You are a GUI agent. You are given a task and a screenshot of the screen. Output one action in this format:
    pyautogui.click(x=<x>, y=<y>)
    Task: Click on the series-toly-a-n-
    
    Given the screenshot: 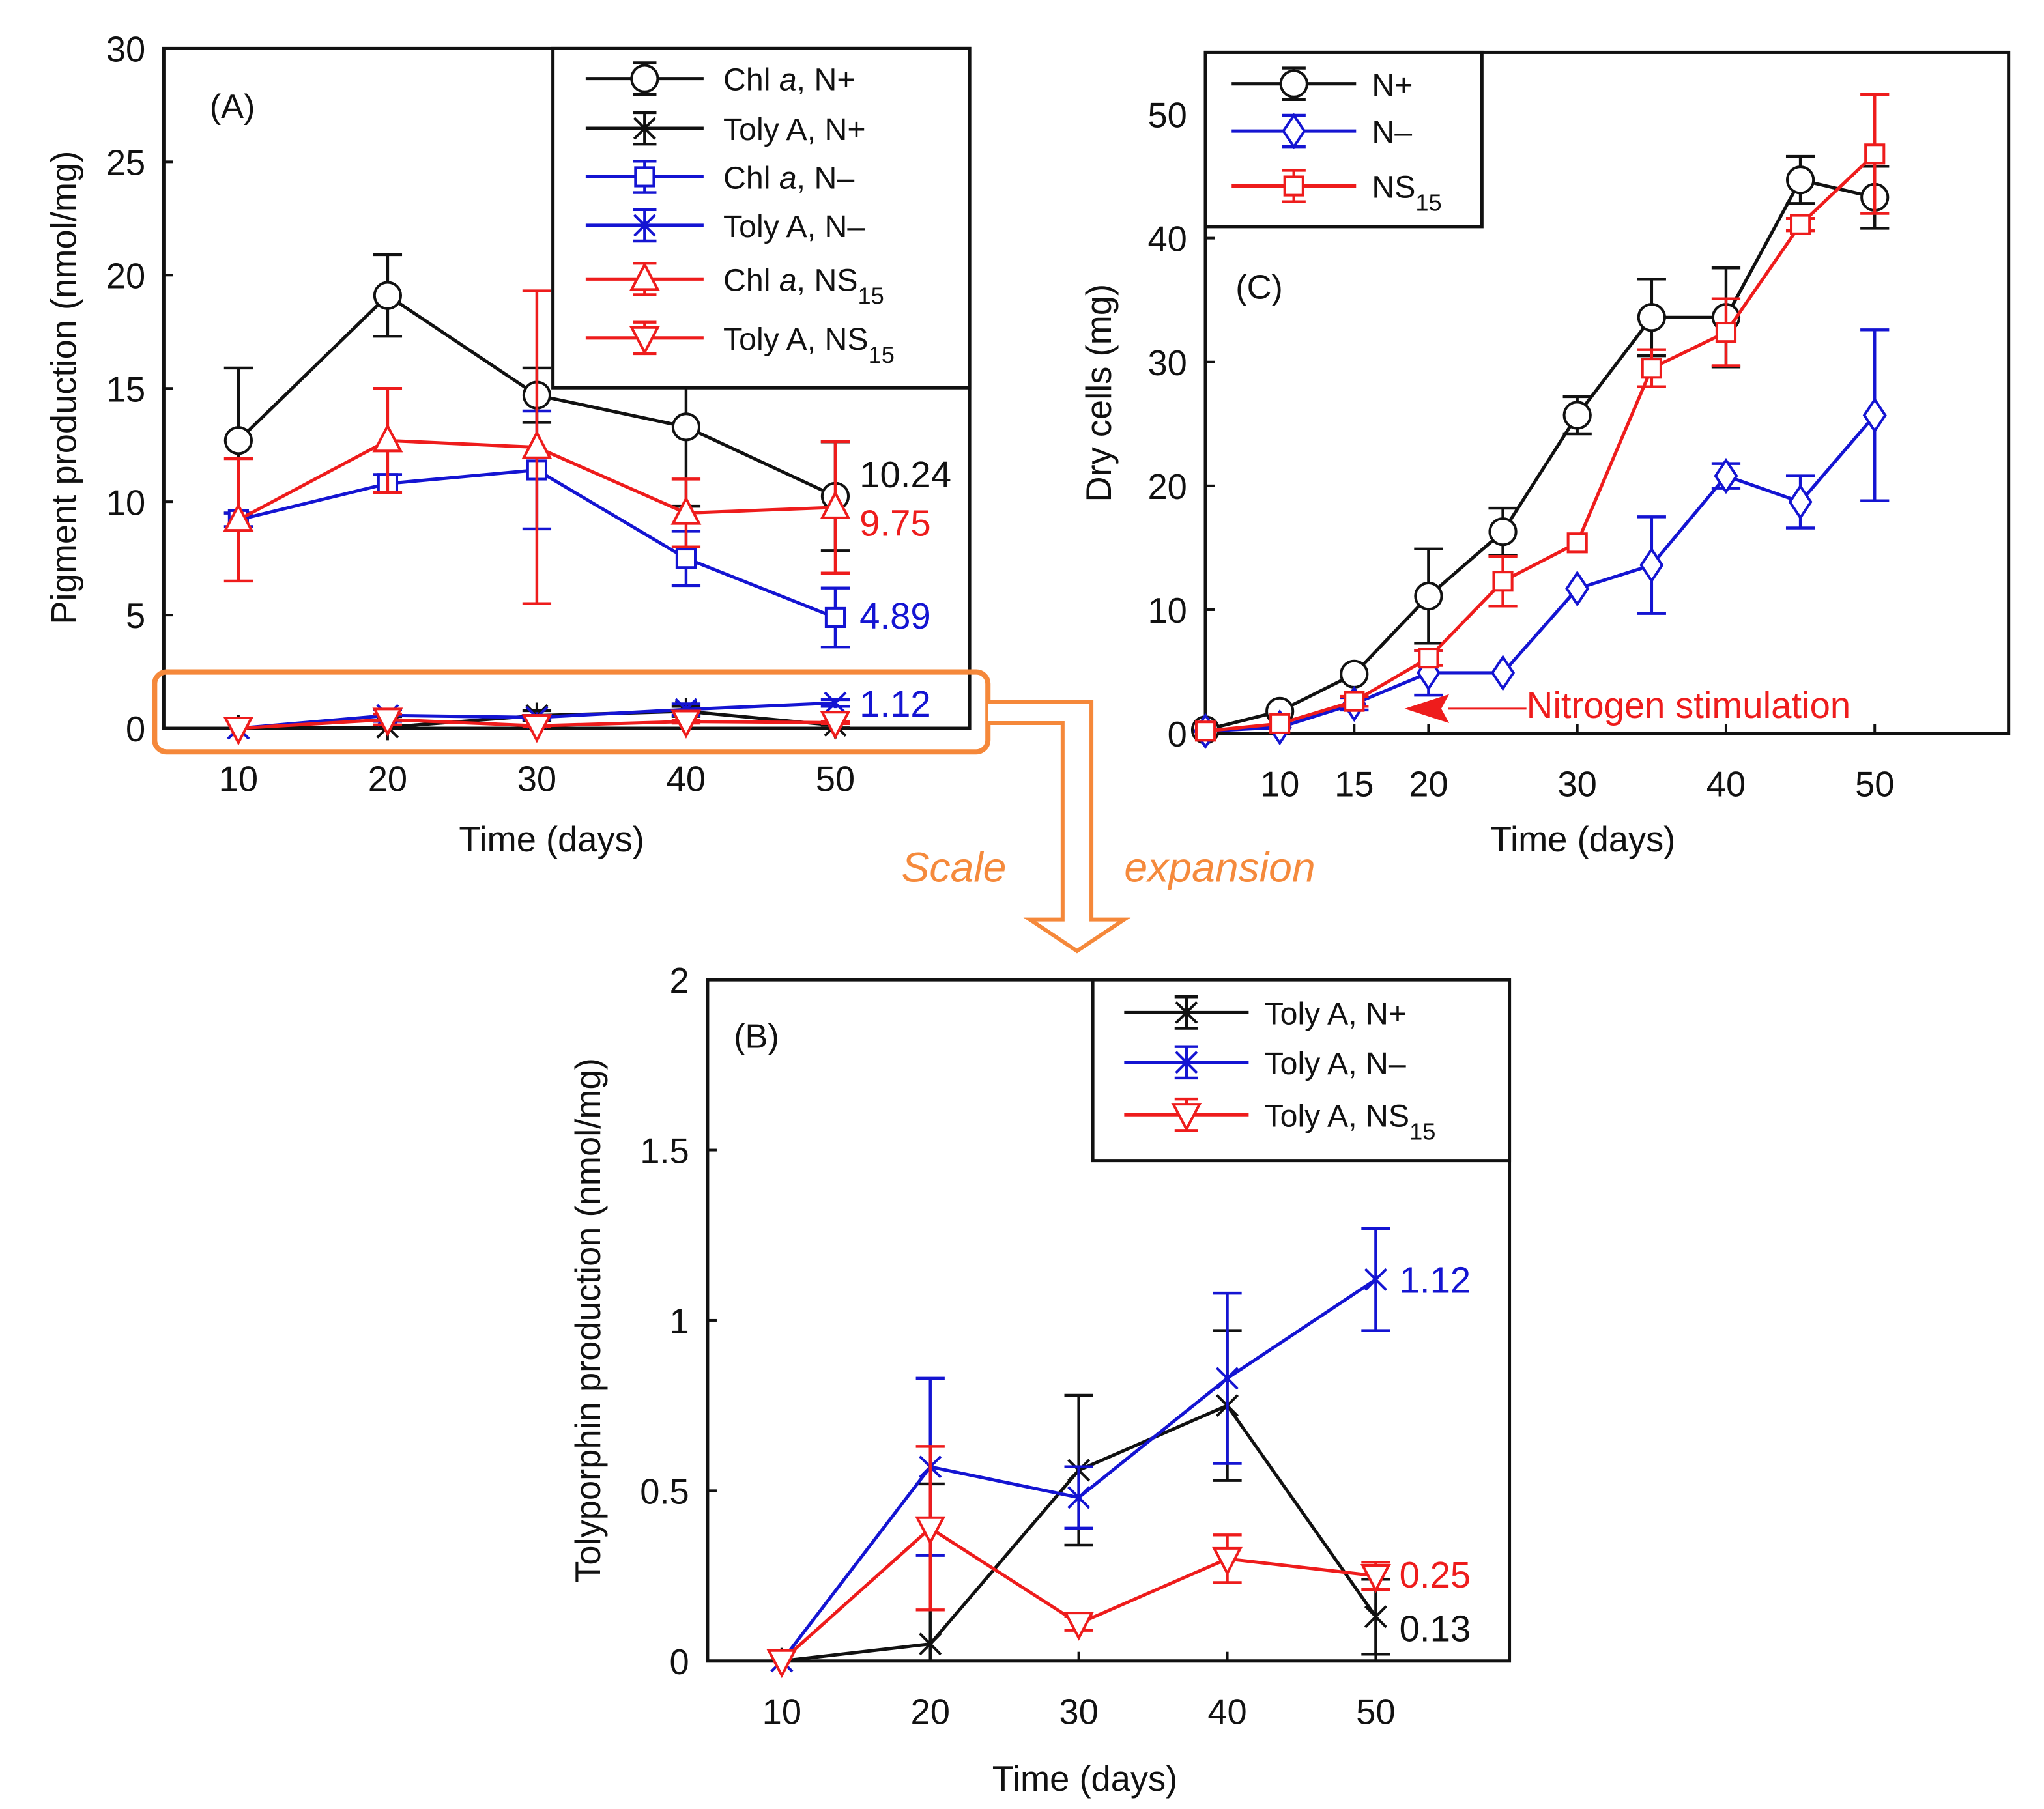 What is the action you would take?
    pyautogui.click(x=1080, y=1450)
    